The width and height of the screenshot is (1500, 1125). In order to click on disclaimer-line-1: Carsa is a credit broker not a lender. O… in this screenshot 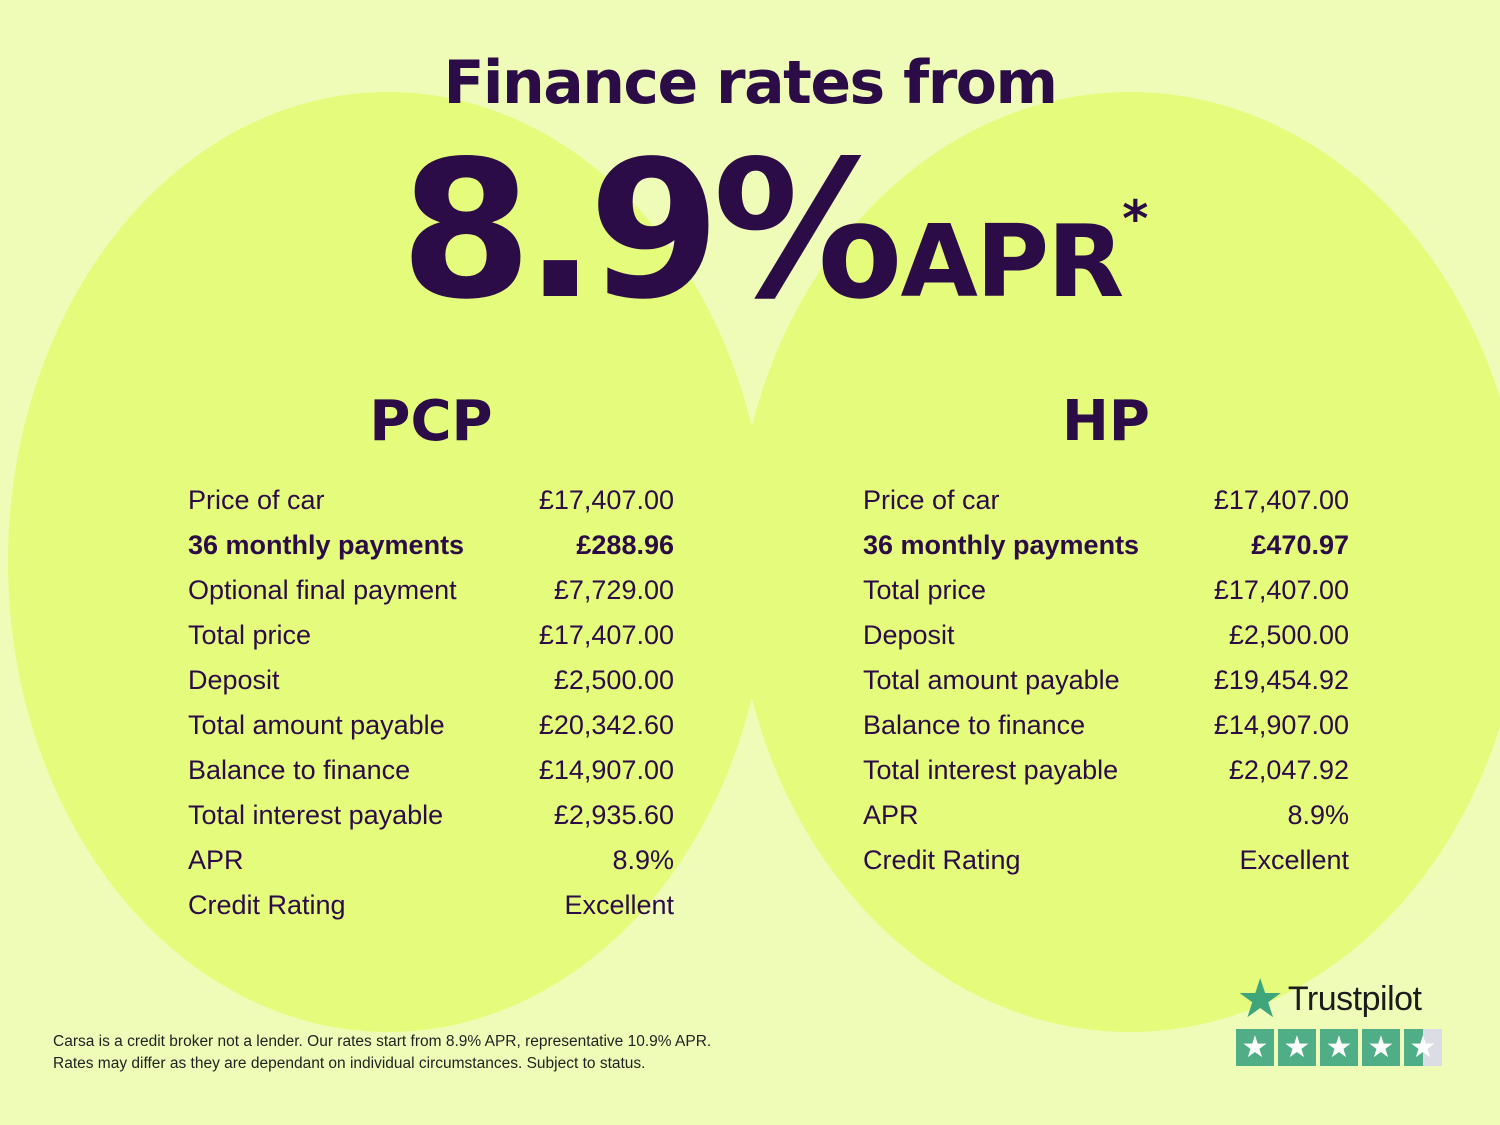, I will do `click(382, 1041)`.